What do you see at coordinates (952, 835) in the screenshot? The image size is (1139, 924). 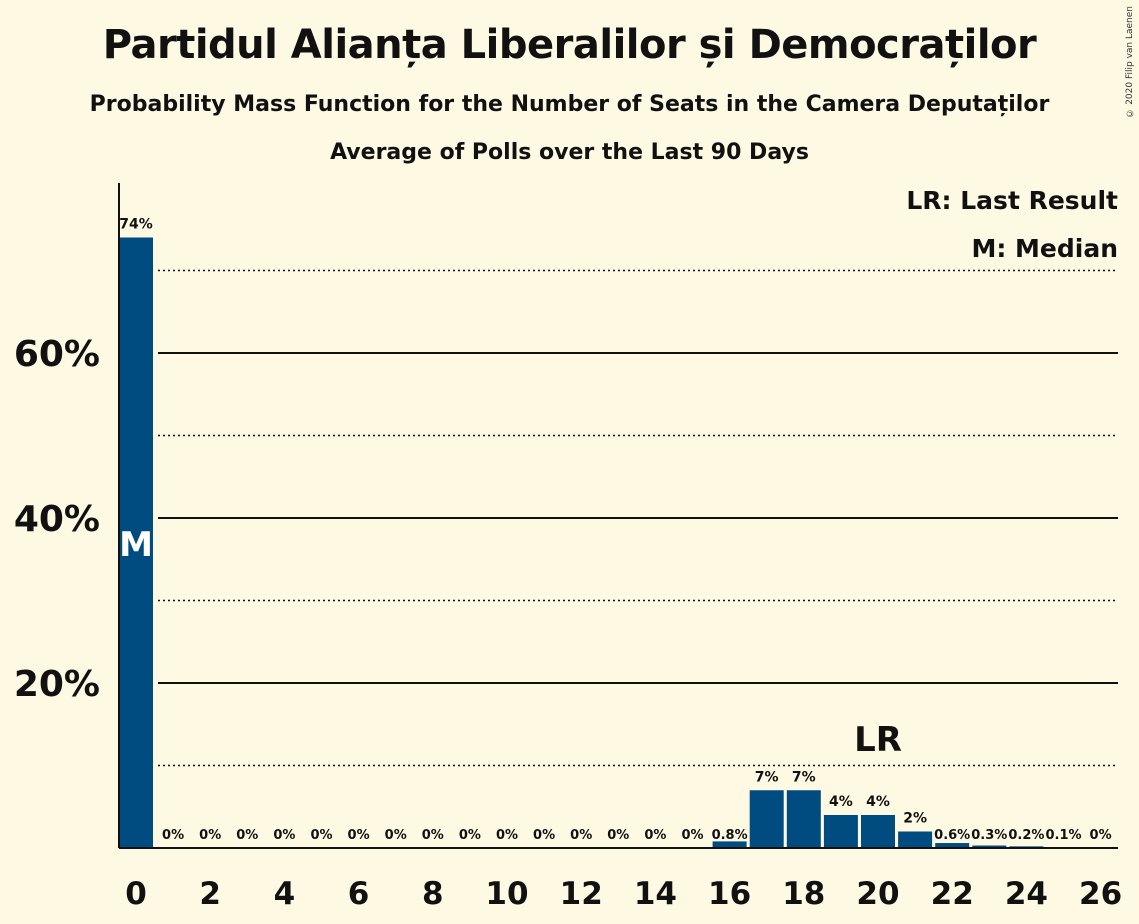 I see `bar-value-label: 0.6%` at bounding box center [952, 835].